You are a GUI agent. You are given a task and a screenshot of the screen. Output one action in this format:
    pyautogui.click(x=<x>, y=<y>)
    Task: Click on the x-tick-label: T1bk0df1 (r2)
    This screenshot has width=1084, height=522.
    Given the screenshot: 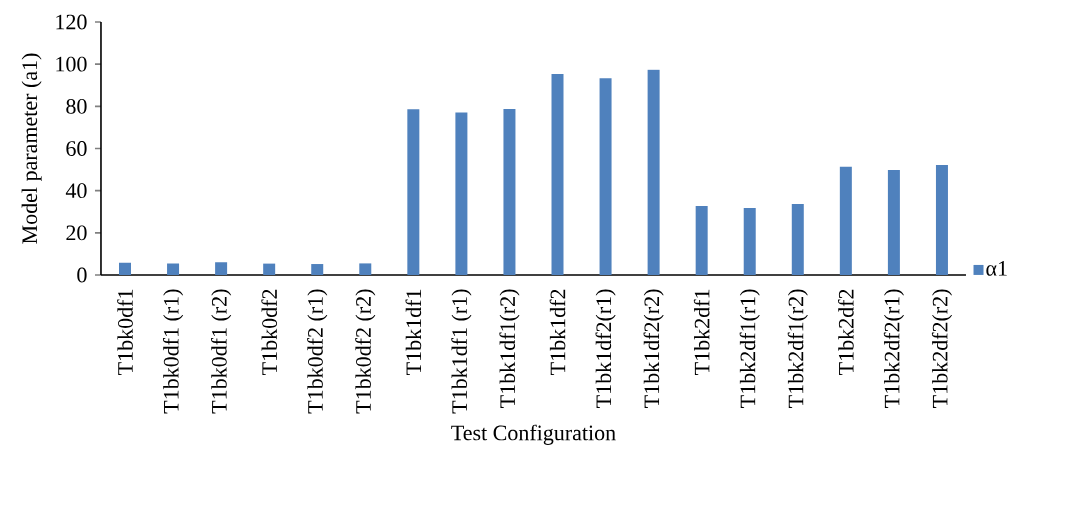 What is the action you would take?
    pyautogui.click(x=221, y=351)
    